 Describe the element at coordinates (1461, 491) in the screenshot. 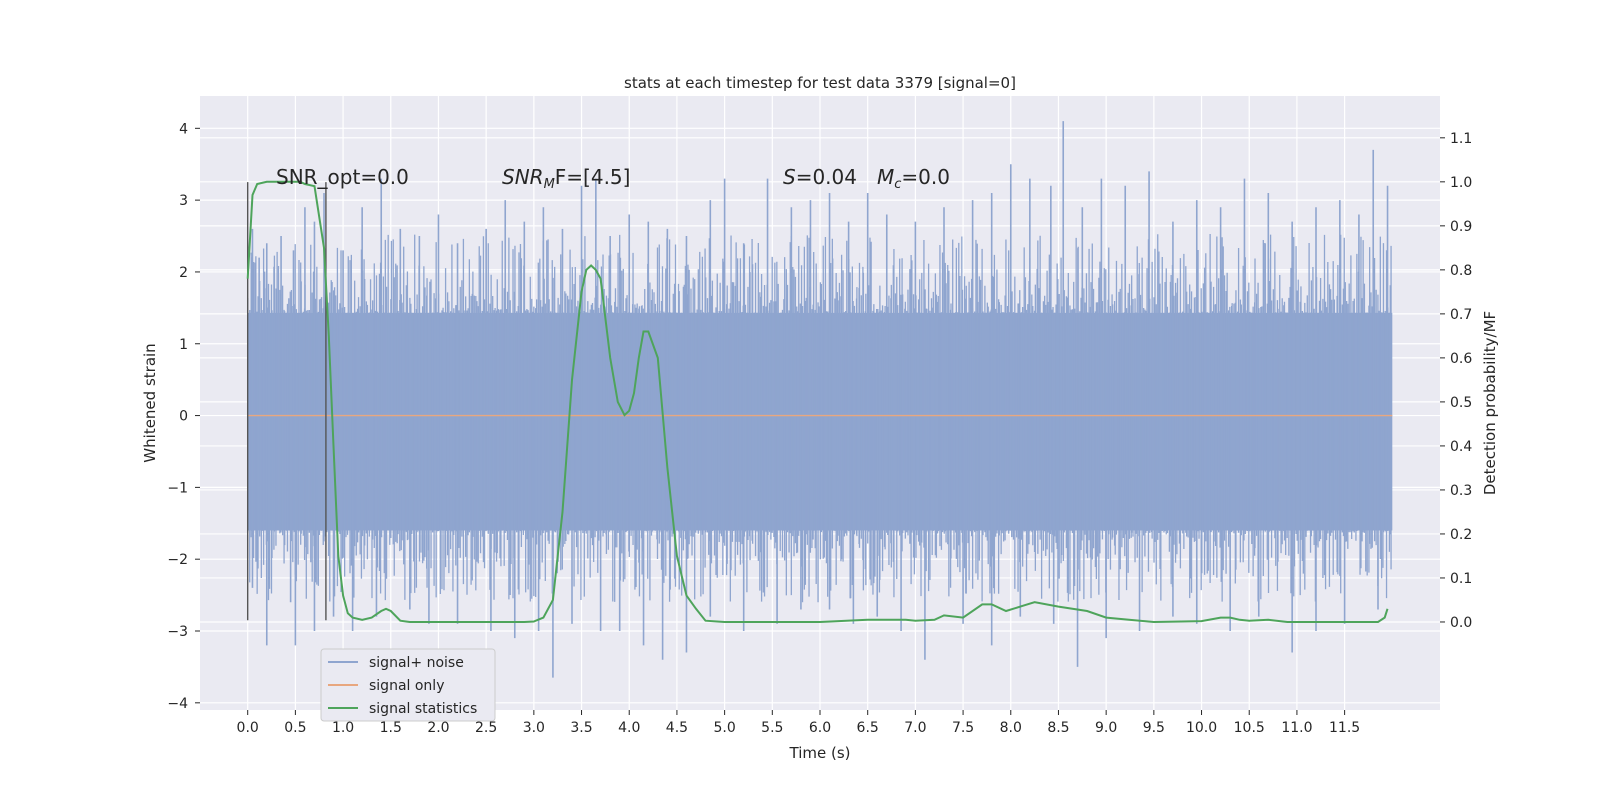

I see `y2-tick-label: 0.3` at that location.